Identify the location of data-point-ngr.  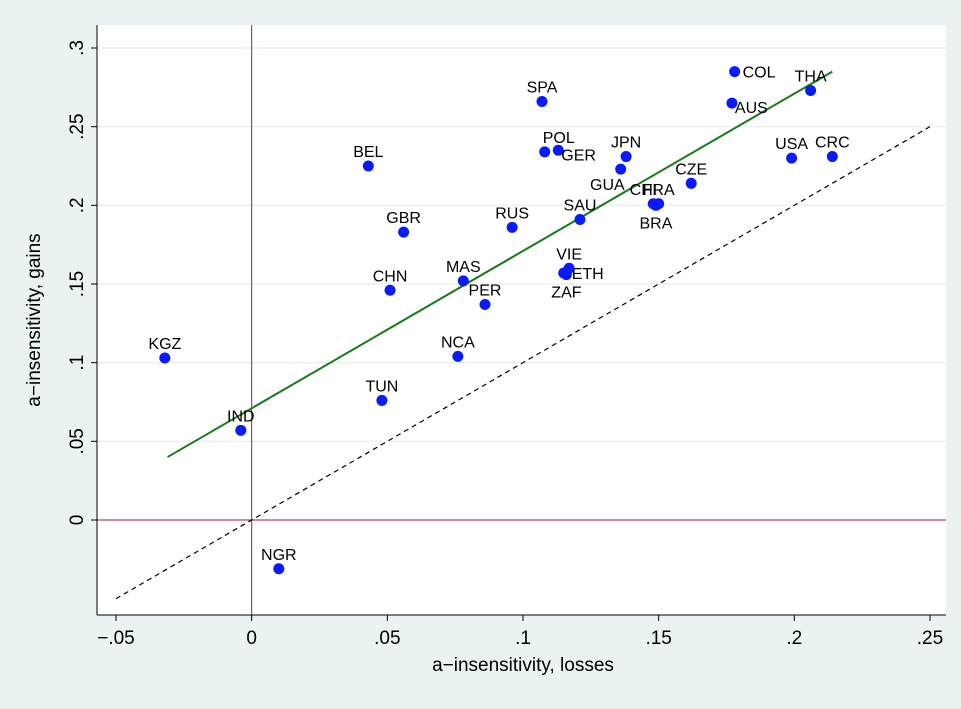
(279, 569).